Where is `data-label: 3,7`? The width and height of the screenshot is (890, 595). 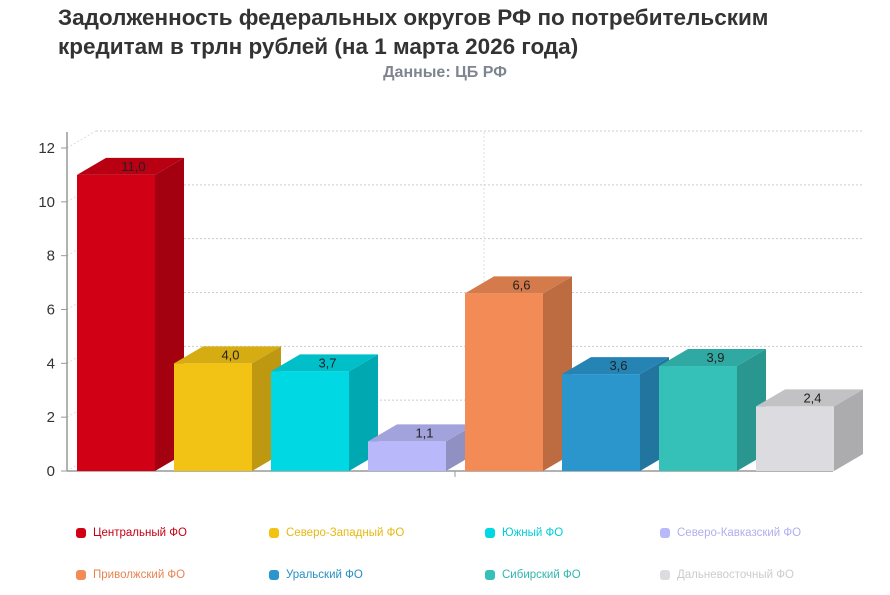 data-label: 3,7 is located at coordinates (327, 362).